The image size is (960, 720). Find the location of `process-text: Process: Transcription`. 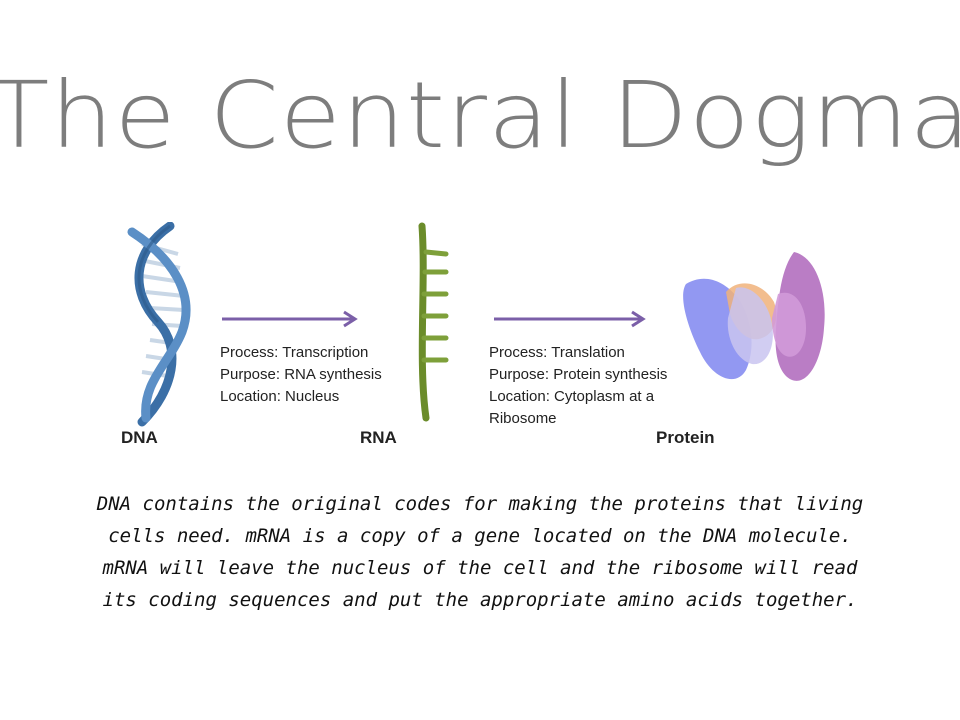

process-text: Process: Transcription is located at coordinates (294, 352).